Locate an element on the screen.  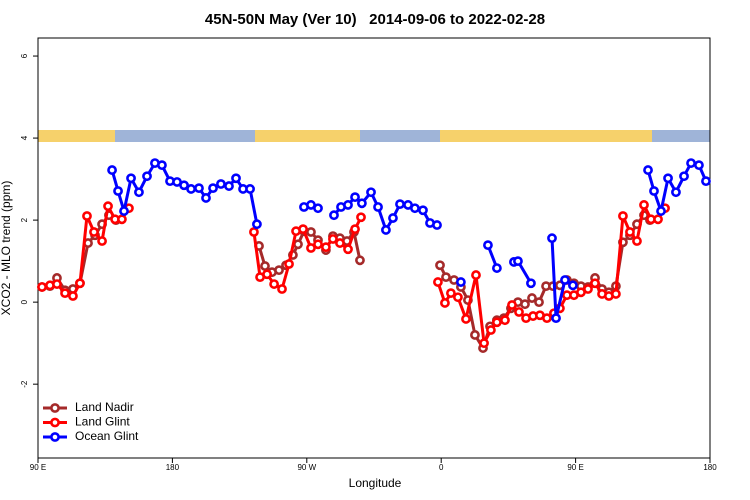
legend-label: Ocean Glint is located at coordinates (107, 436).